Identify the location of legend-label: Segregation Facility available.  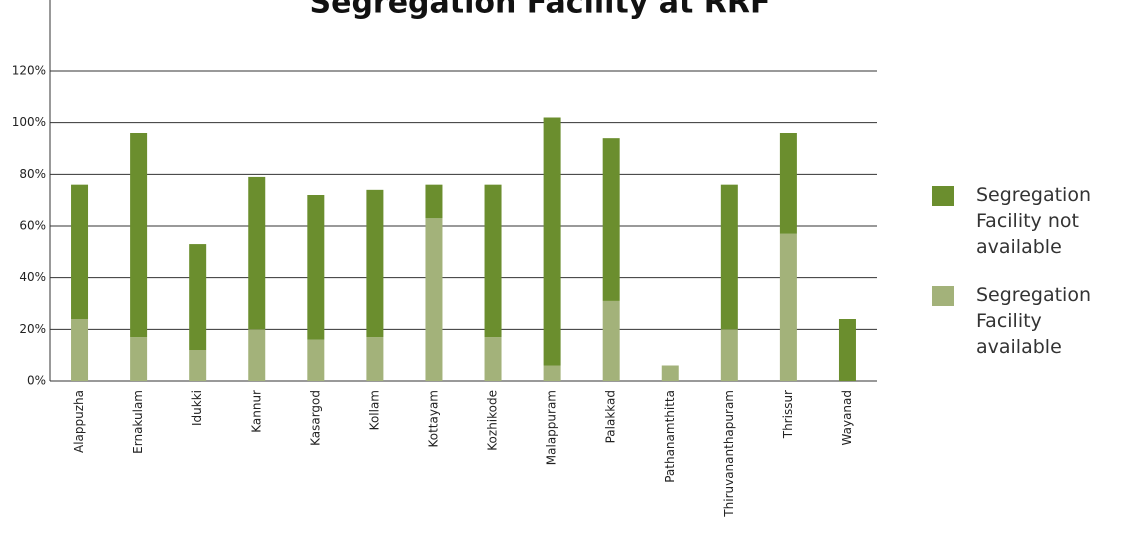
(1033, 321).